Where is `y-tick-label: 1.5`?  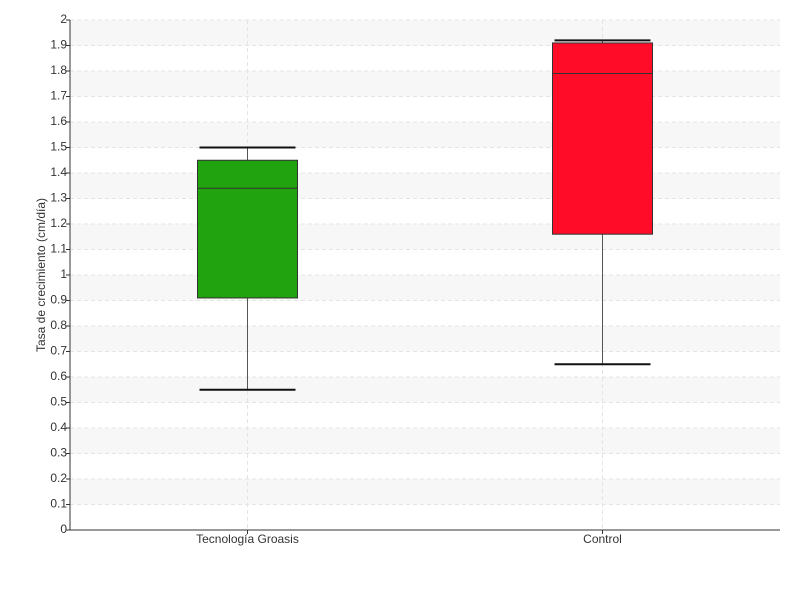
y-tick-label: 1.5 is located at coordinates (58, 147).